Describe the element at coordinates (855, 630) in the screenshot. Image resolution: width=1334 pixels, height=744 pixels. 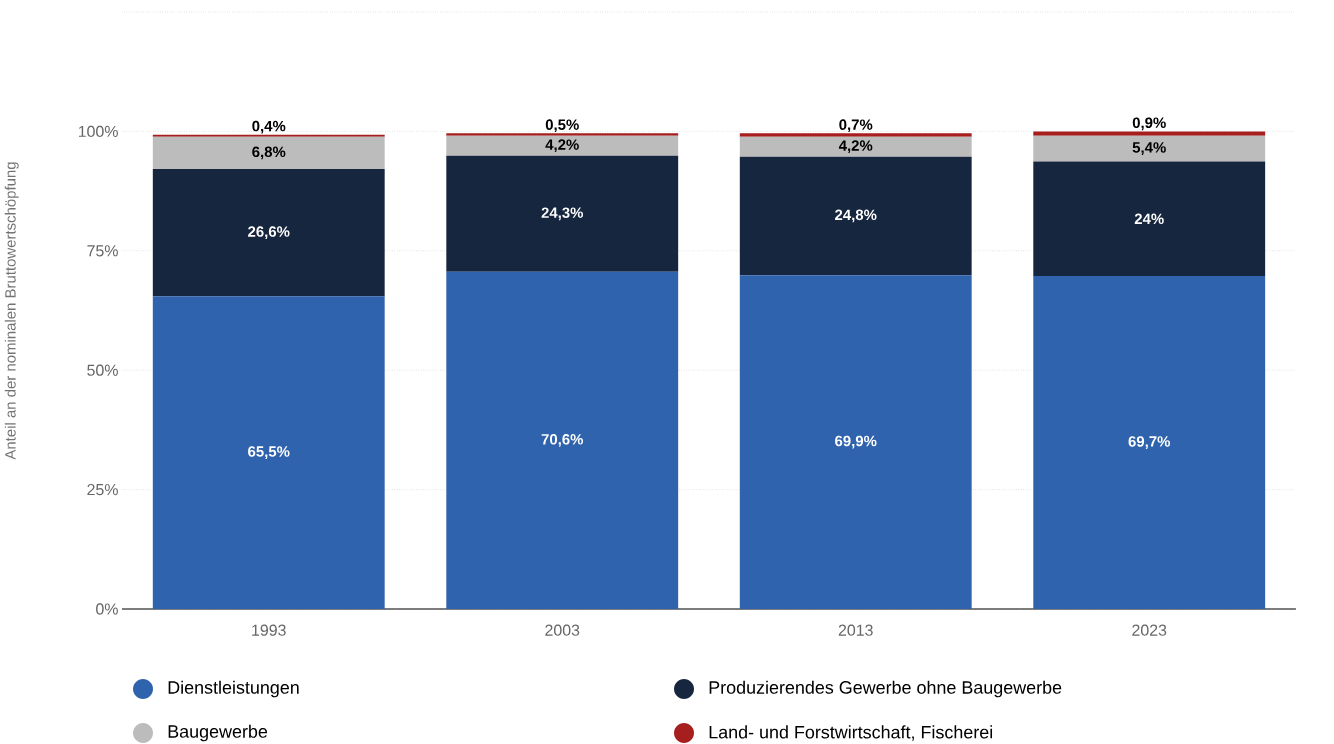
I see `x-tick-label: 2013` at that location.